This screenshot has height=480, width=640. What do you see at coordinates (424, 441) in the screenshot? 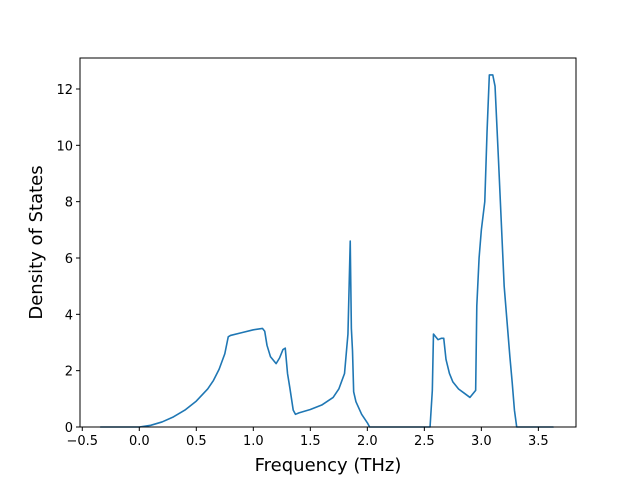
I see `x-tick-label: 2.5` at bounding box center [424, 441].